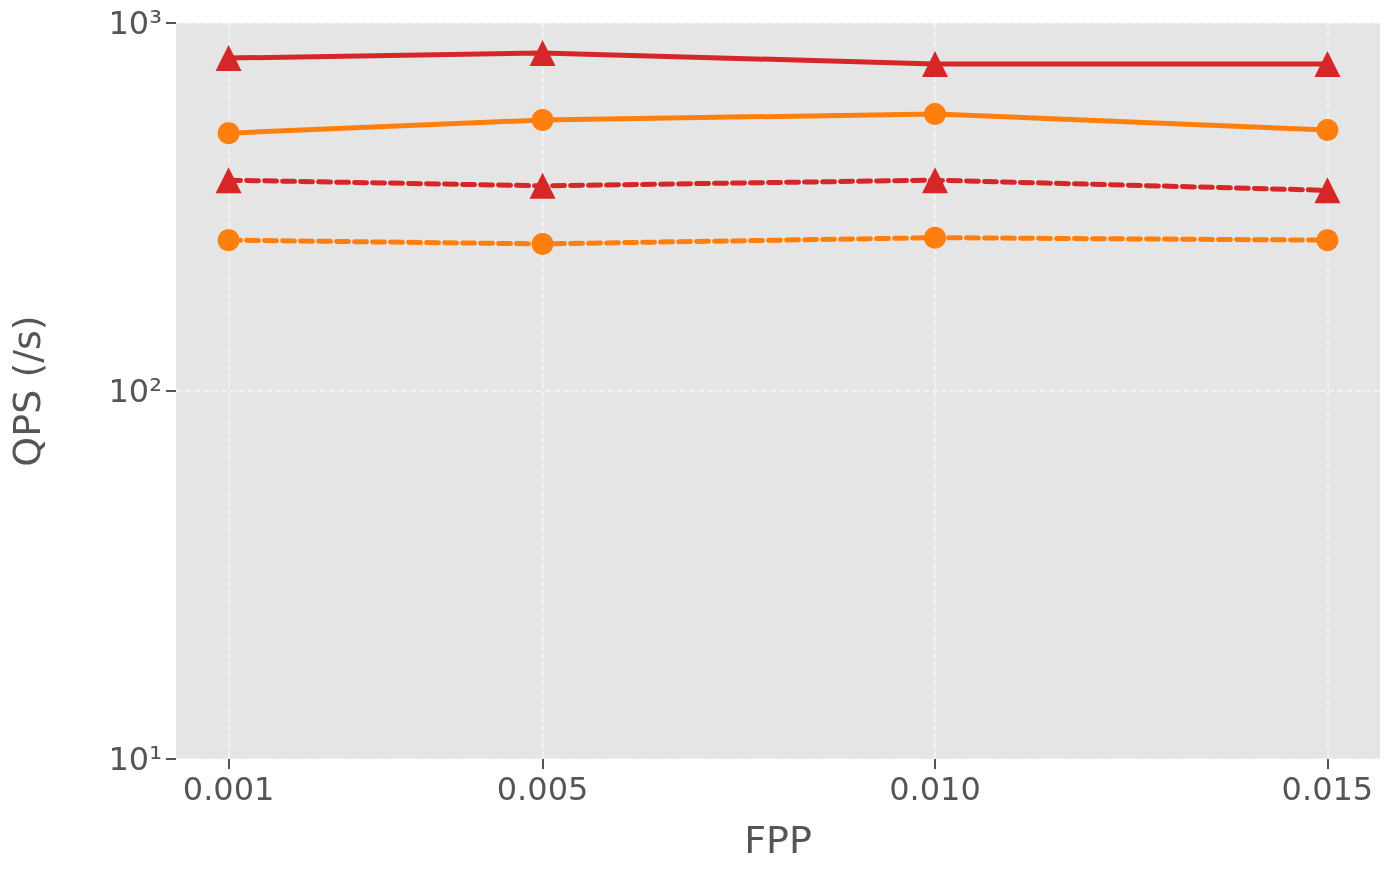  I want to click on y-axis-title: QPS (/s), so click(27, 391).